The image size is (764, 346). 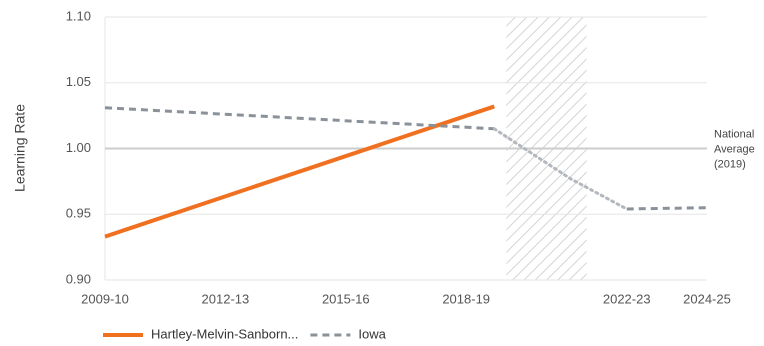 What do you see at coordinates (734, 134) in the screenshot?
I see `national-average-label: National` at bounding box center [734, 134].